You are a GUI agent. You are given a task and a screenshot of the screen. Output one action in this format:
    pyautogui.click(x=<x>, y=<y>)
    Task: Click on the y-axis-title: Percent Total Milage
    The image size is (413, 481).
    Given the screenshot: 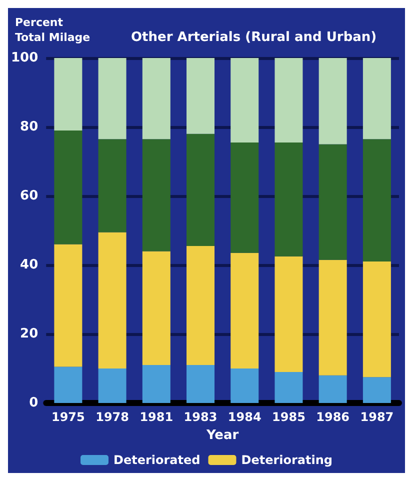 What is the action you would take?
    pyautogui.click(x=52, y=30)
    